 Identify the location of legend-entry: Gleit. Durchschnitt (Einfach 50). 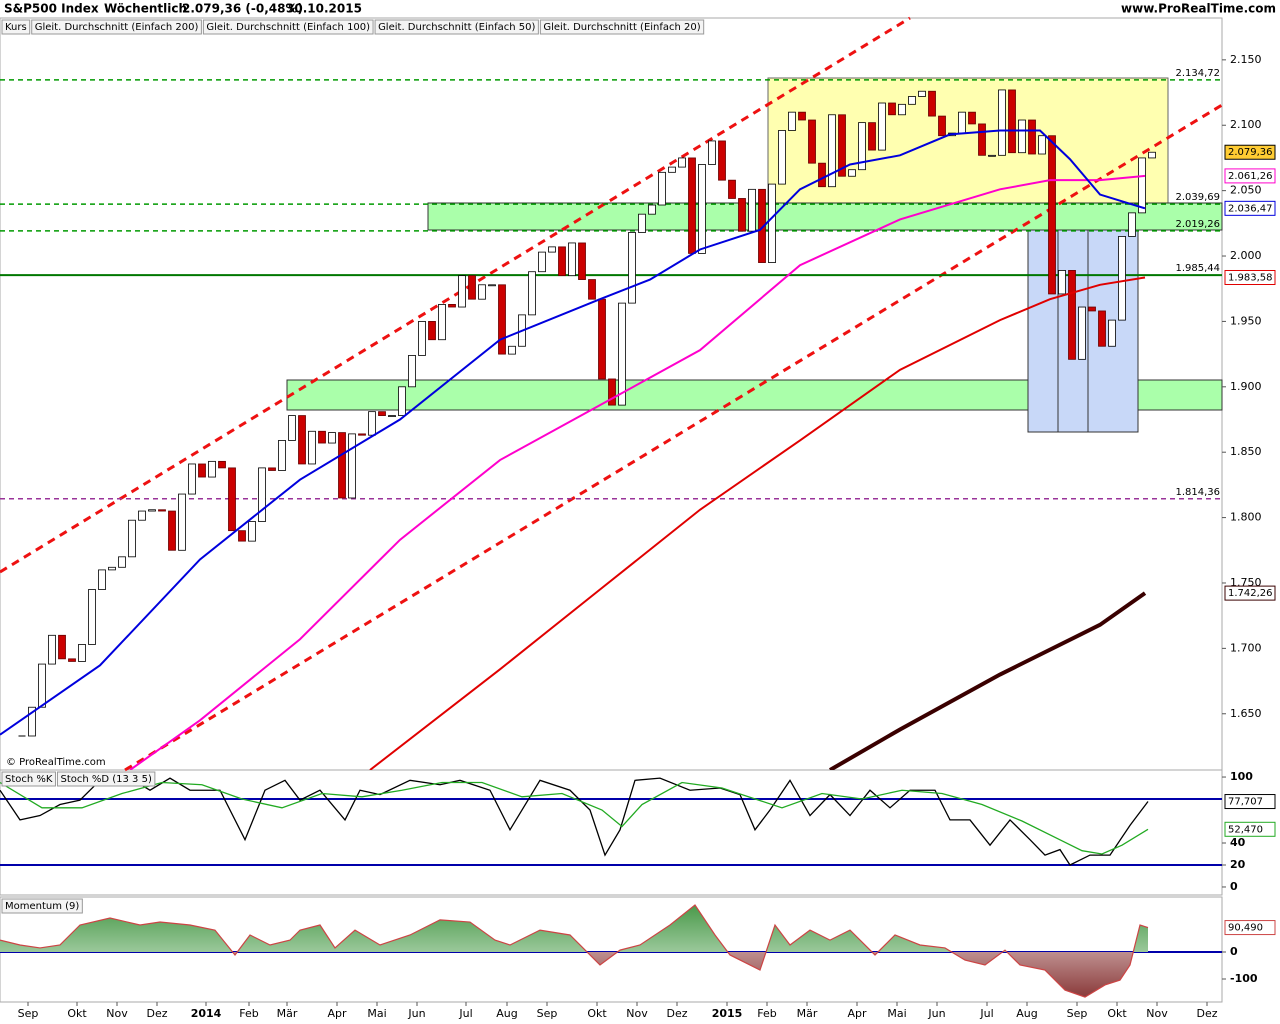
(456, 27).